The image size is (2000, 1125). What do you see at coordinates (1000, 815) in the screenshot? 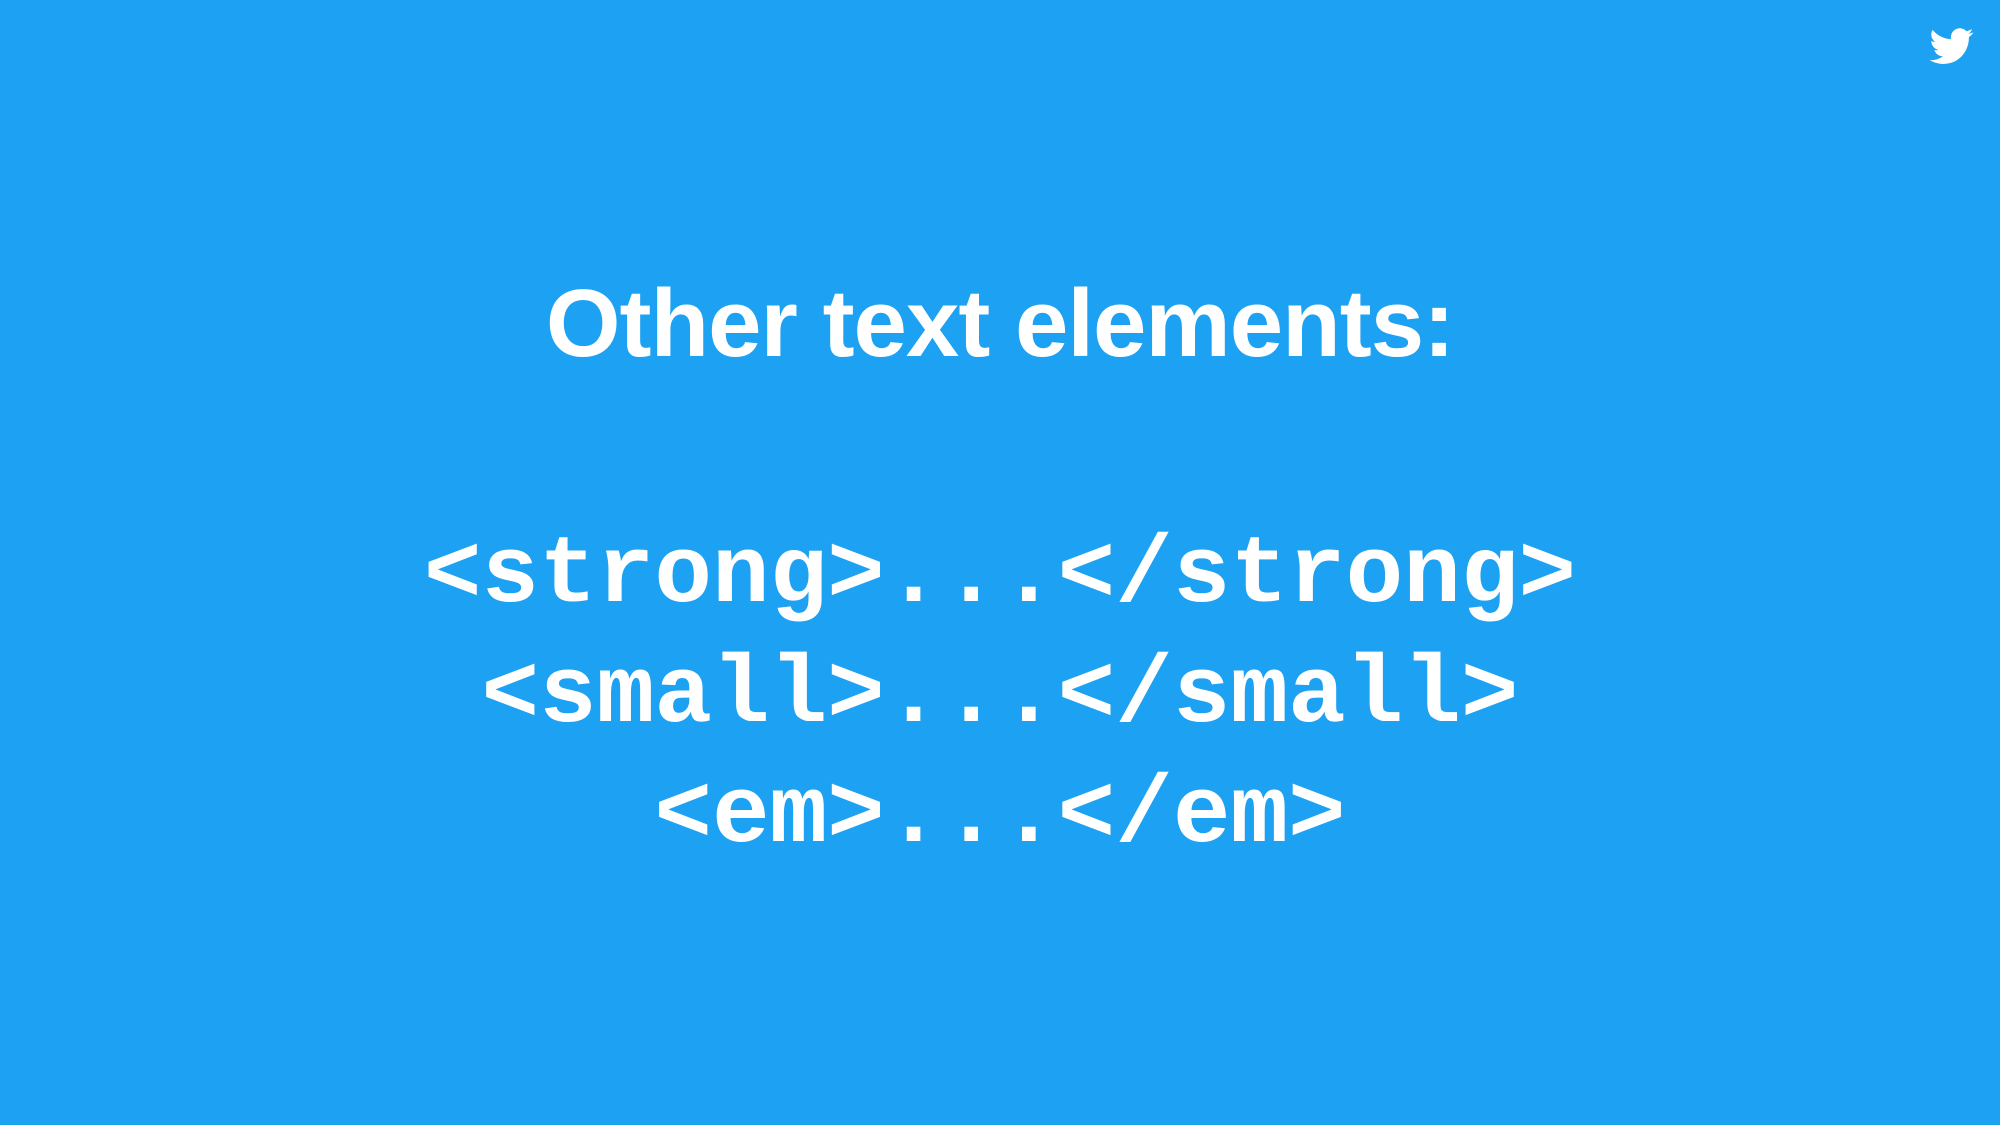
I see `code-line-em: <em>...</em>` at bounding box center [1000, 815].